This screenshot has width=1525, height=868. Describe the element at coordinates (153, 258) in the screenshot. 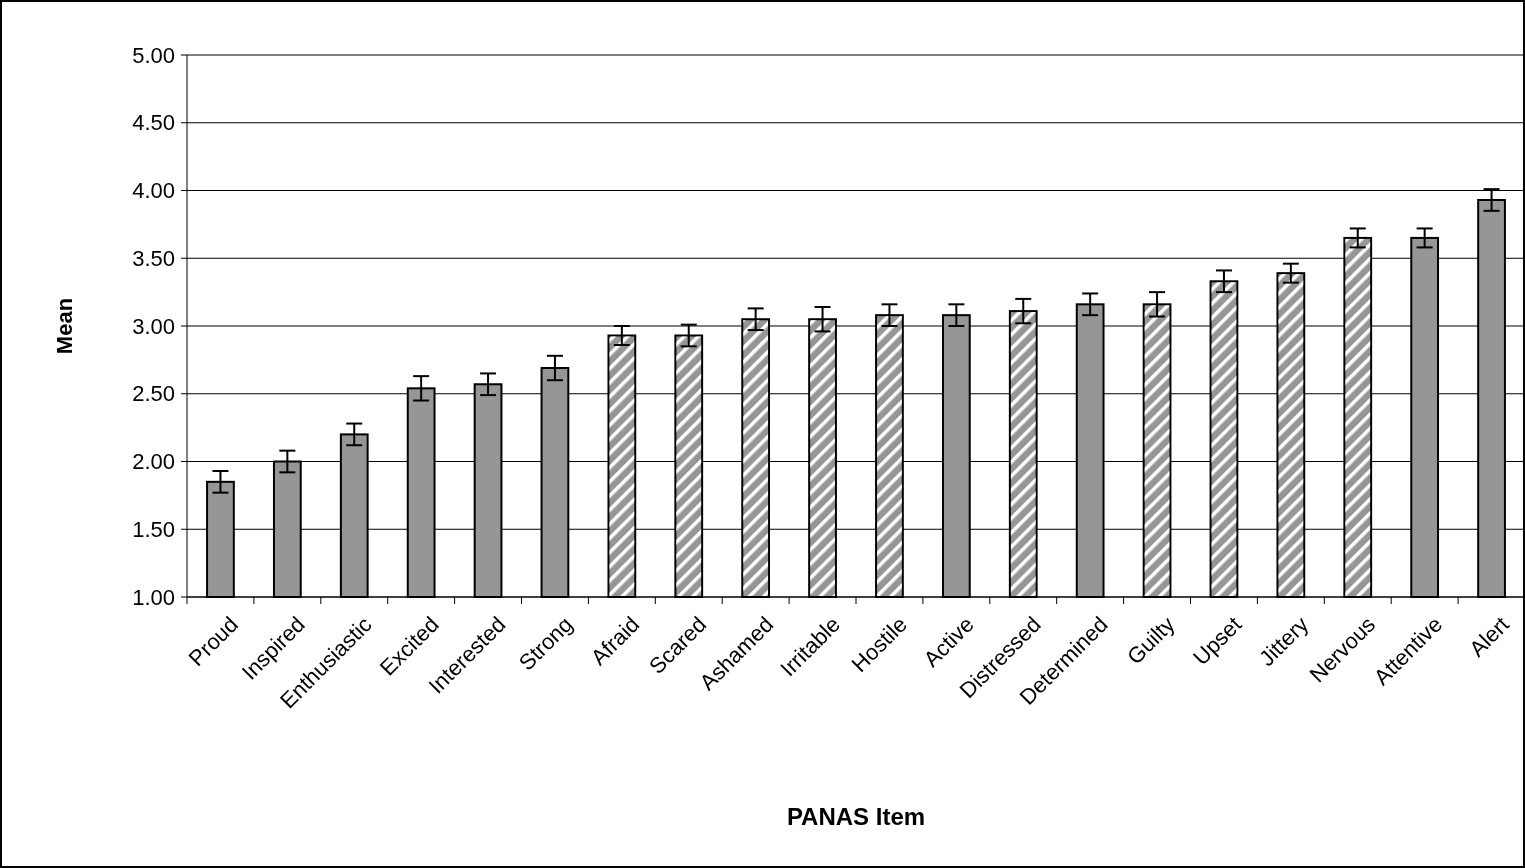

I see `y-tick-label: 3.50` at that location.